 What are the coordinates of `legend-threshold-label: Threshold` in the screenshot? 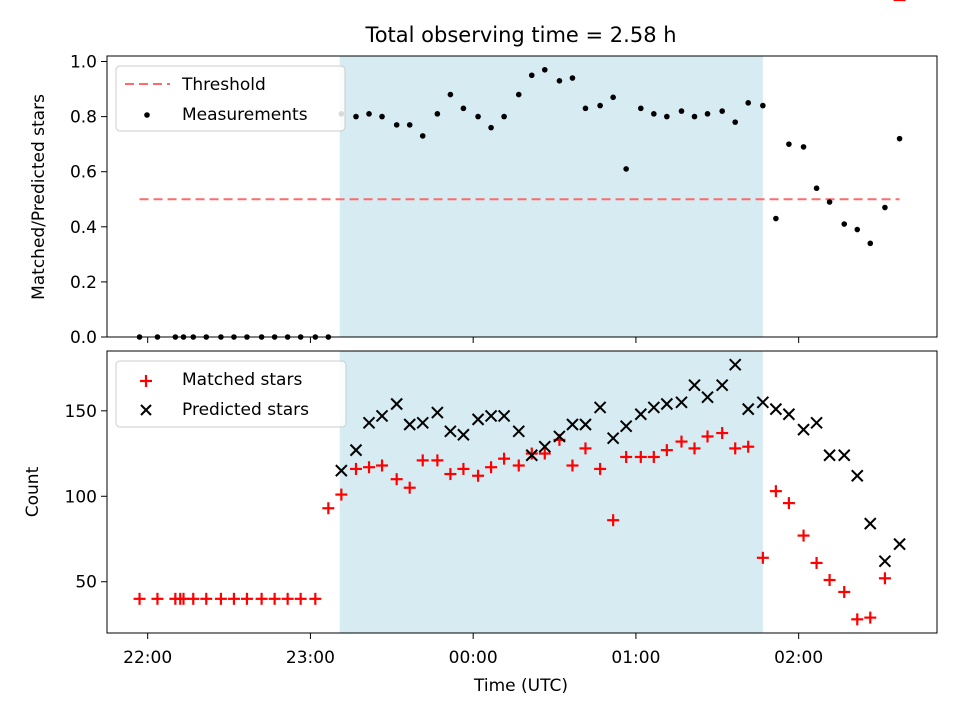 It's located at (223, 85).